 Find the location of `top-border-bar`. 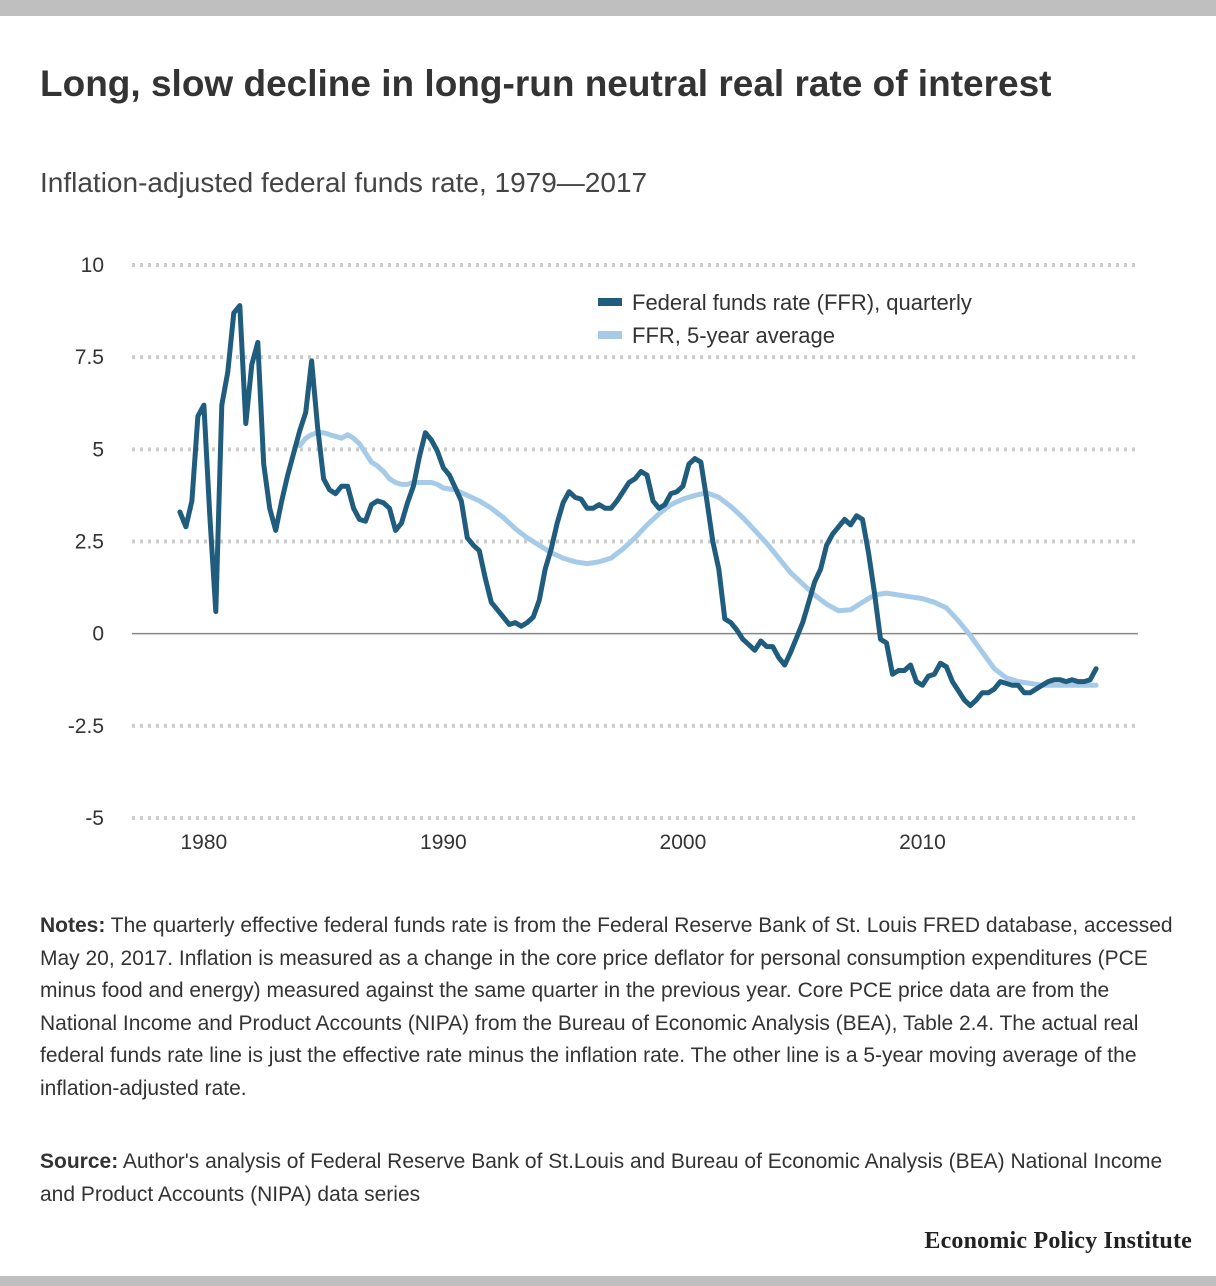

top-border-bar is located at coordinates (608, 8).